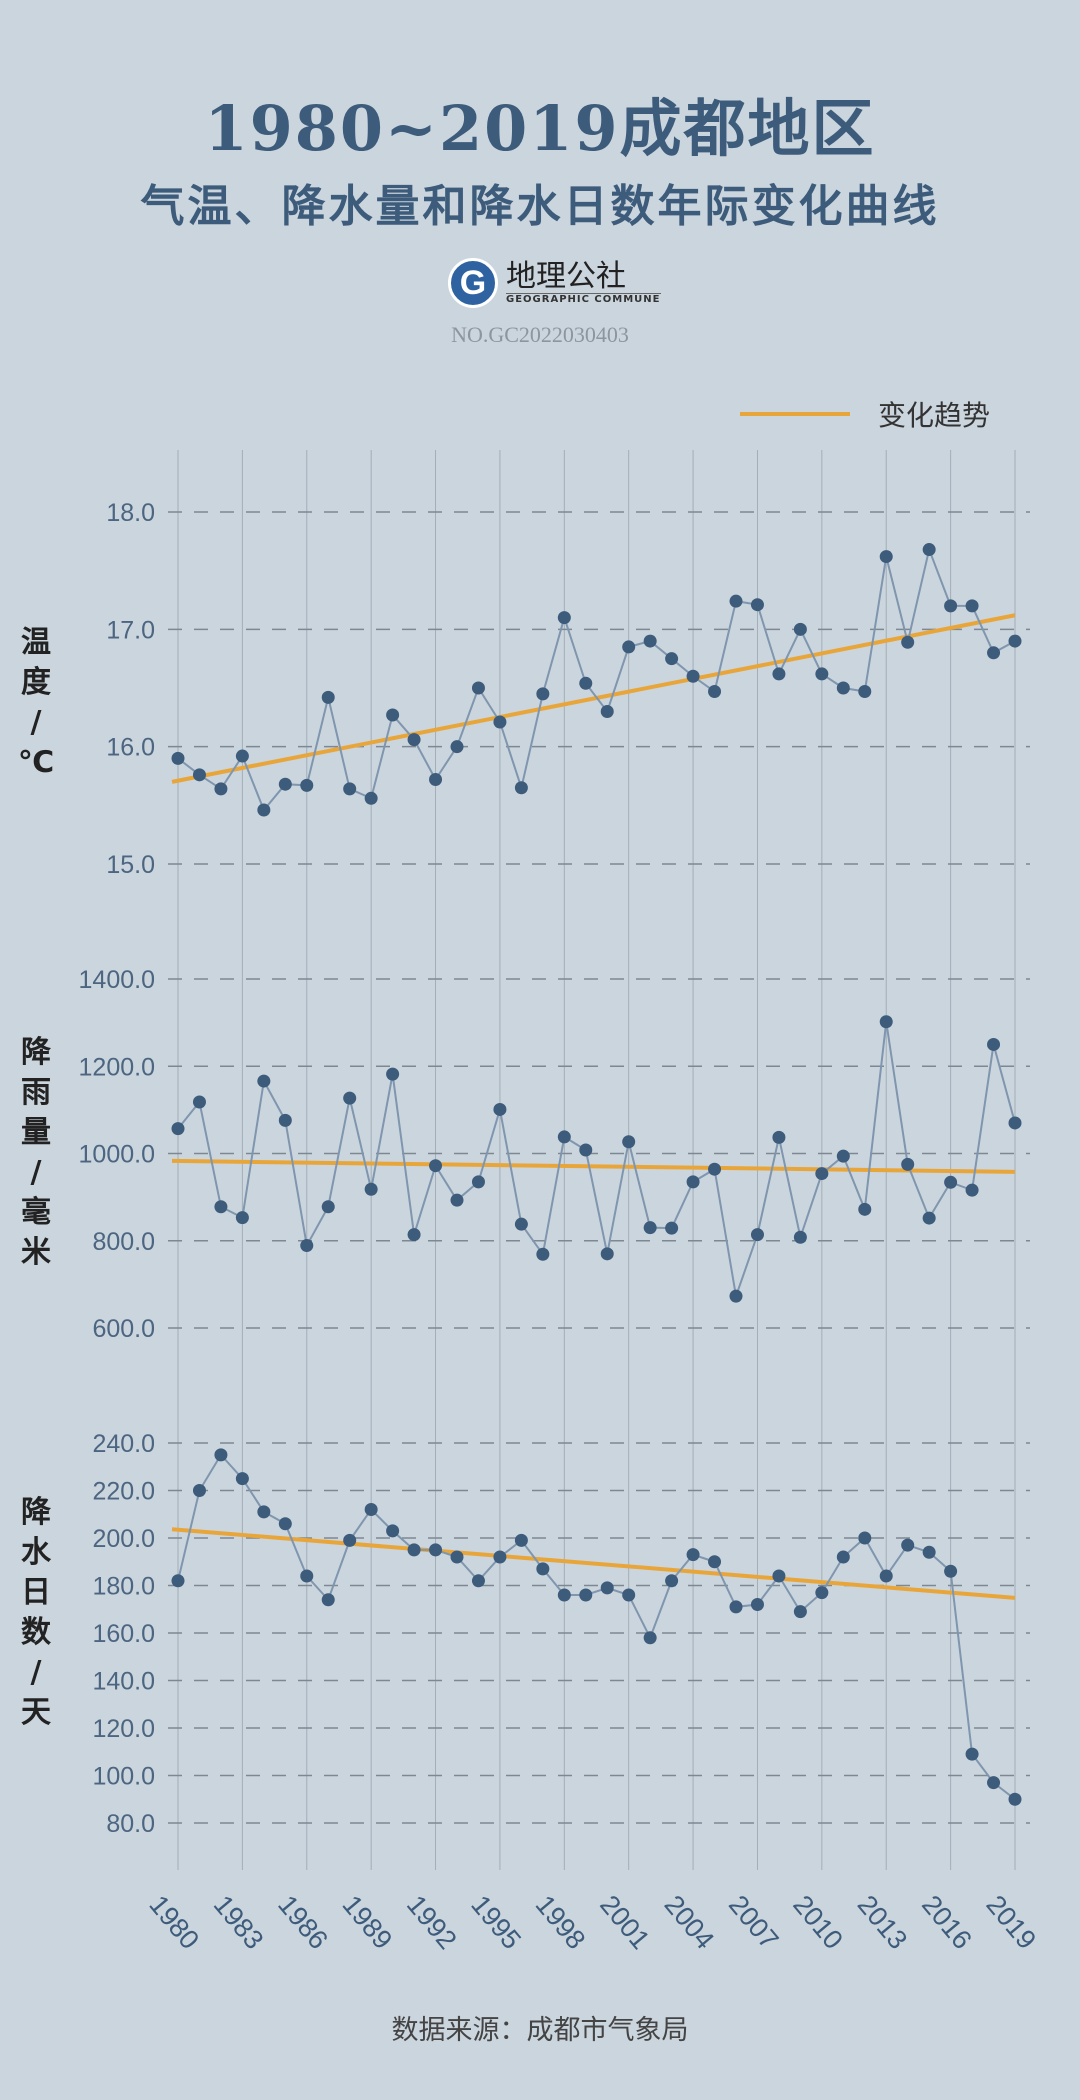 The width and height of the screenshot is (1080, 2100). What do you see at coordinates (583, 299) in the screenshot?
I see `logo-en: GEOGRAPHIC COMMUNE` at bounding box center [583, 299].